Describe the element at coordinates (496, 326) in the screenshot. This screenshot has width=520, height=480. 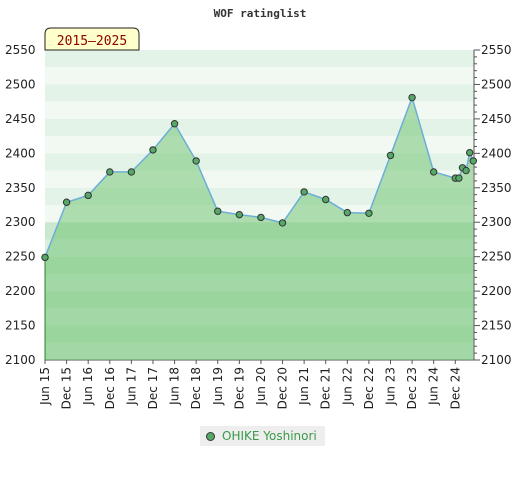
I see `y-tick-label-right: 2150` at that location.